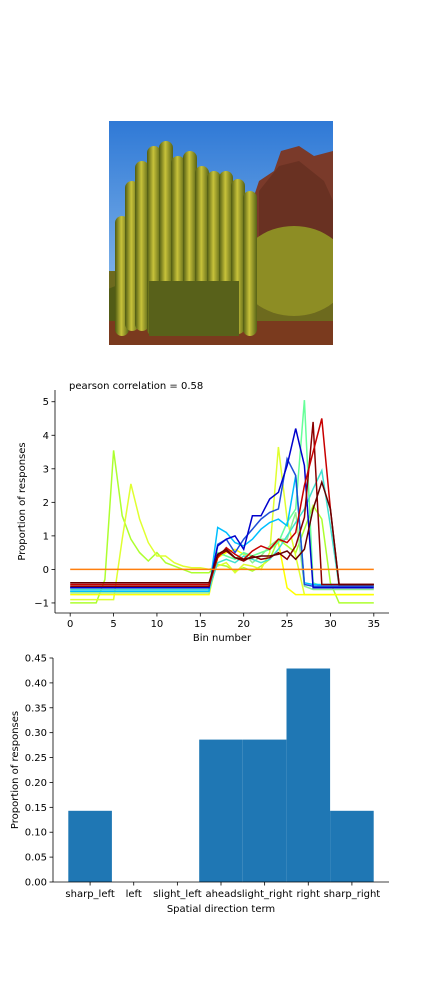 This screenshot has width=432, height=1008. I want to click on y-tick-label: 0.40, so click(36, 683).